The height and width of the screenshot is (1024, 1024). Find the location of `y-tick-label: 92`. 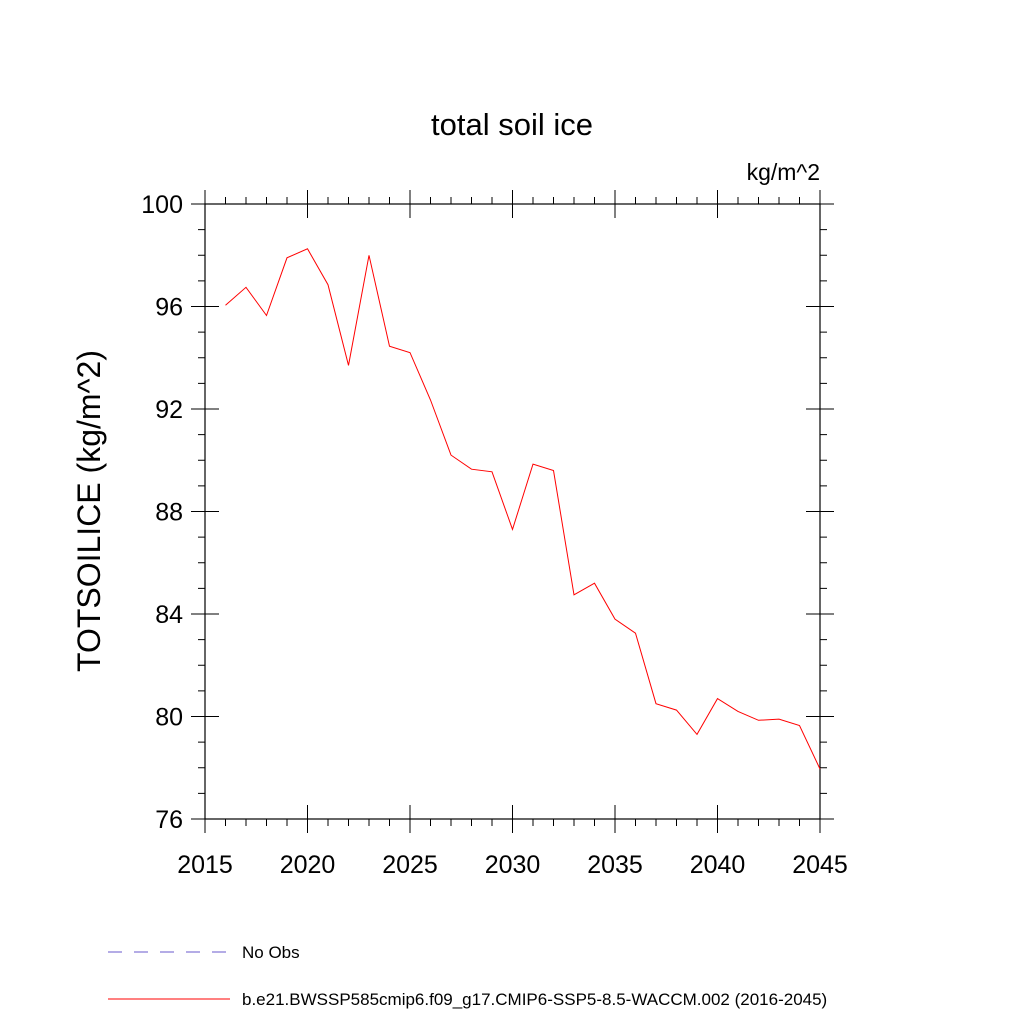

y-tick-label: 92 is located at coordinates (169, 410).